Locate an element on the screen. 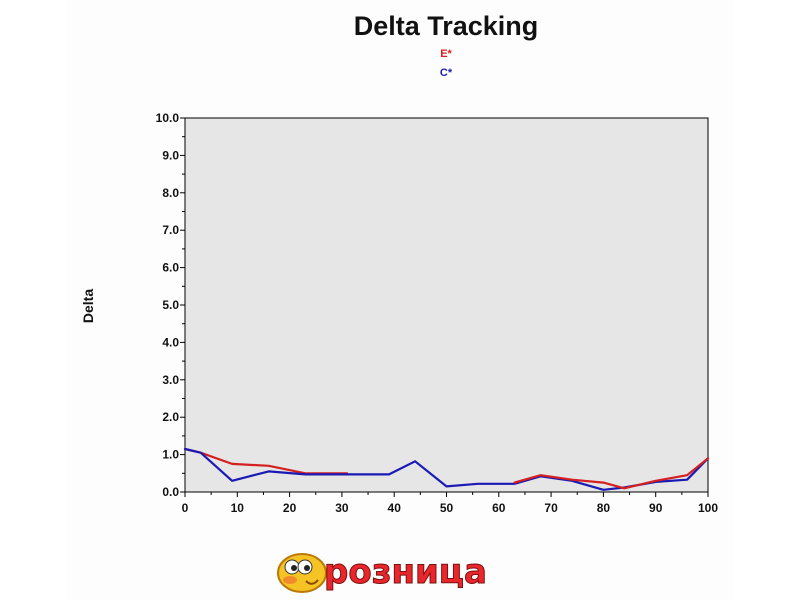 The width and height of the screenshot is (800, 600). y-tick-label: 4.0 is located at coordinates (170, 342).